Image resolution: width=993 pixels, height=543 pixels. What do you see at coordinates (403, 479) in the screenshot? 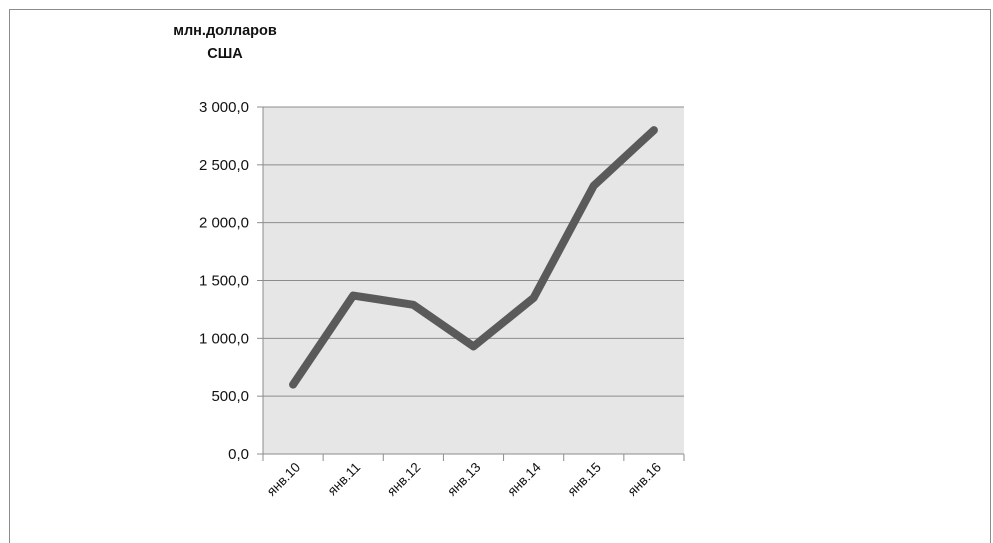
I see `x-tick-label: янв.12` at bounding box center [403, 479].